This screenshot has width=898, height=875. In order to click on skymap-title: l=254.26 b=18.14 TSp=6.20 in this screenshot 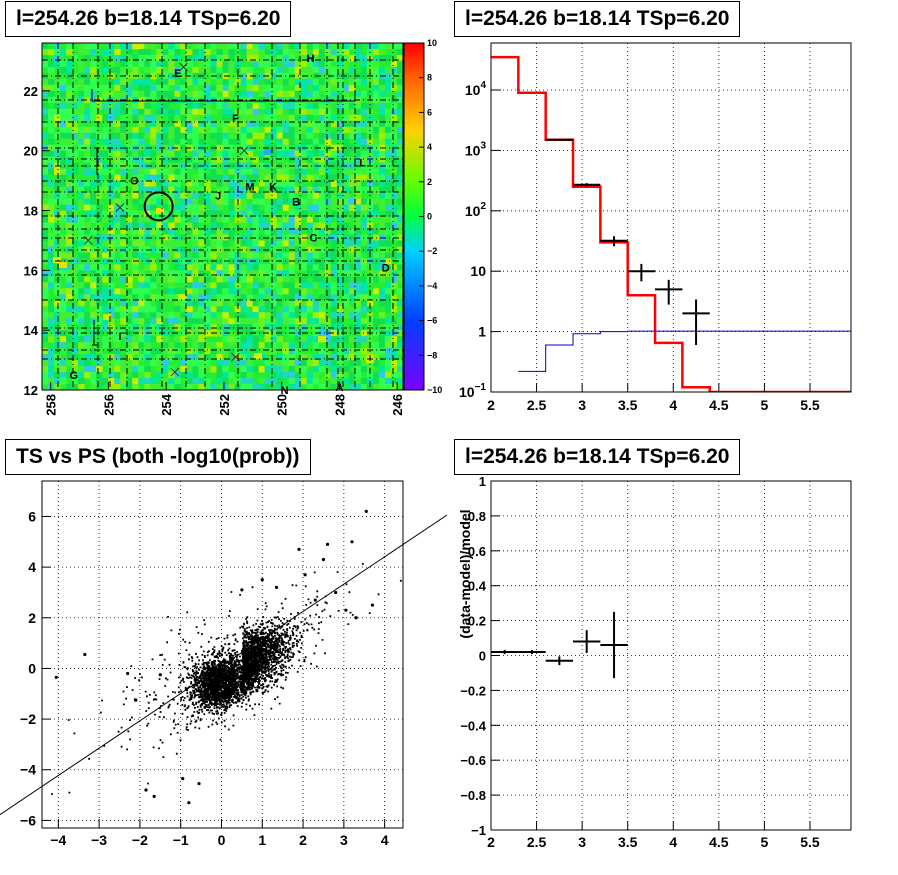, I will do `click(148, 19)`.